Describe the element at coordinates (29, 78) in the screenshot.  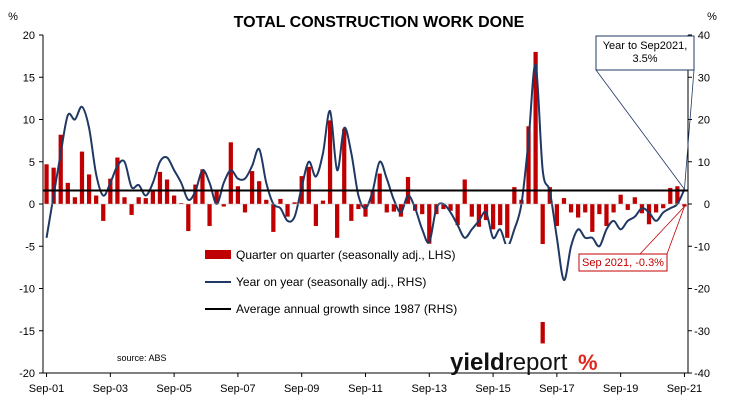
I see `left-tick-label: 15` at that location.